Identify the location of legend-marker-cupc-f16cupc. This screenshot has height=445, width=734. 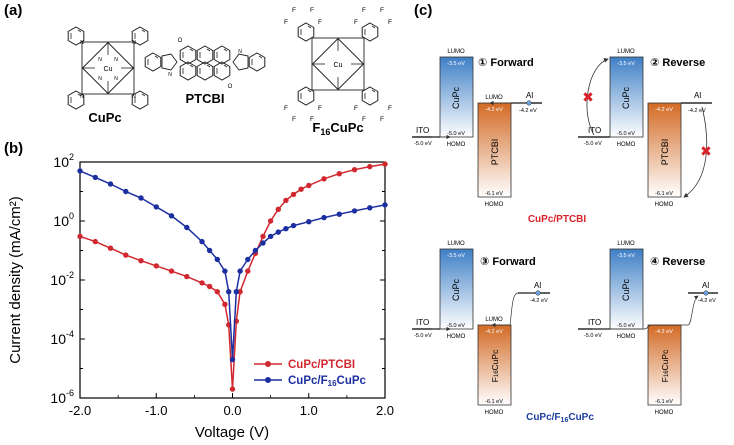
(268, 380).